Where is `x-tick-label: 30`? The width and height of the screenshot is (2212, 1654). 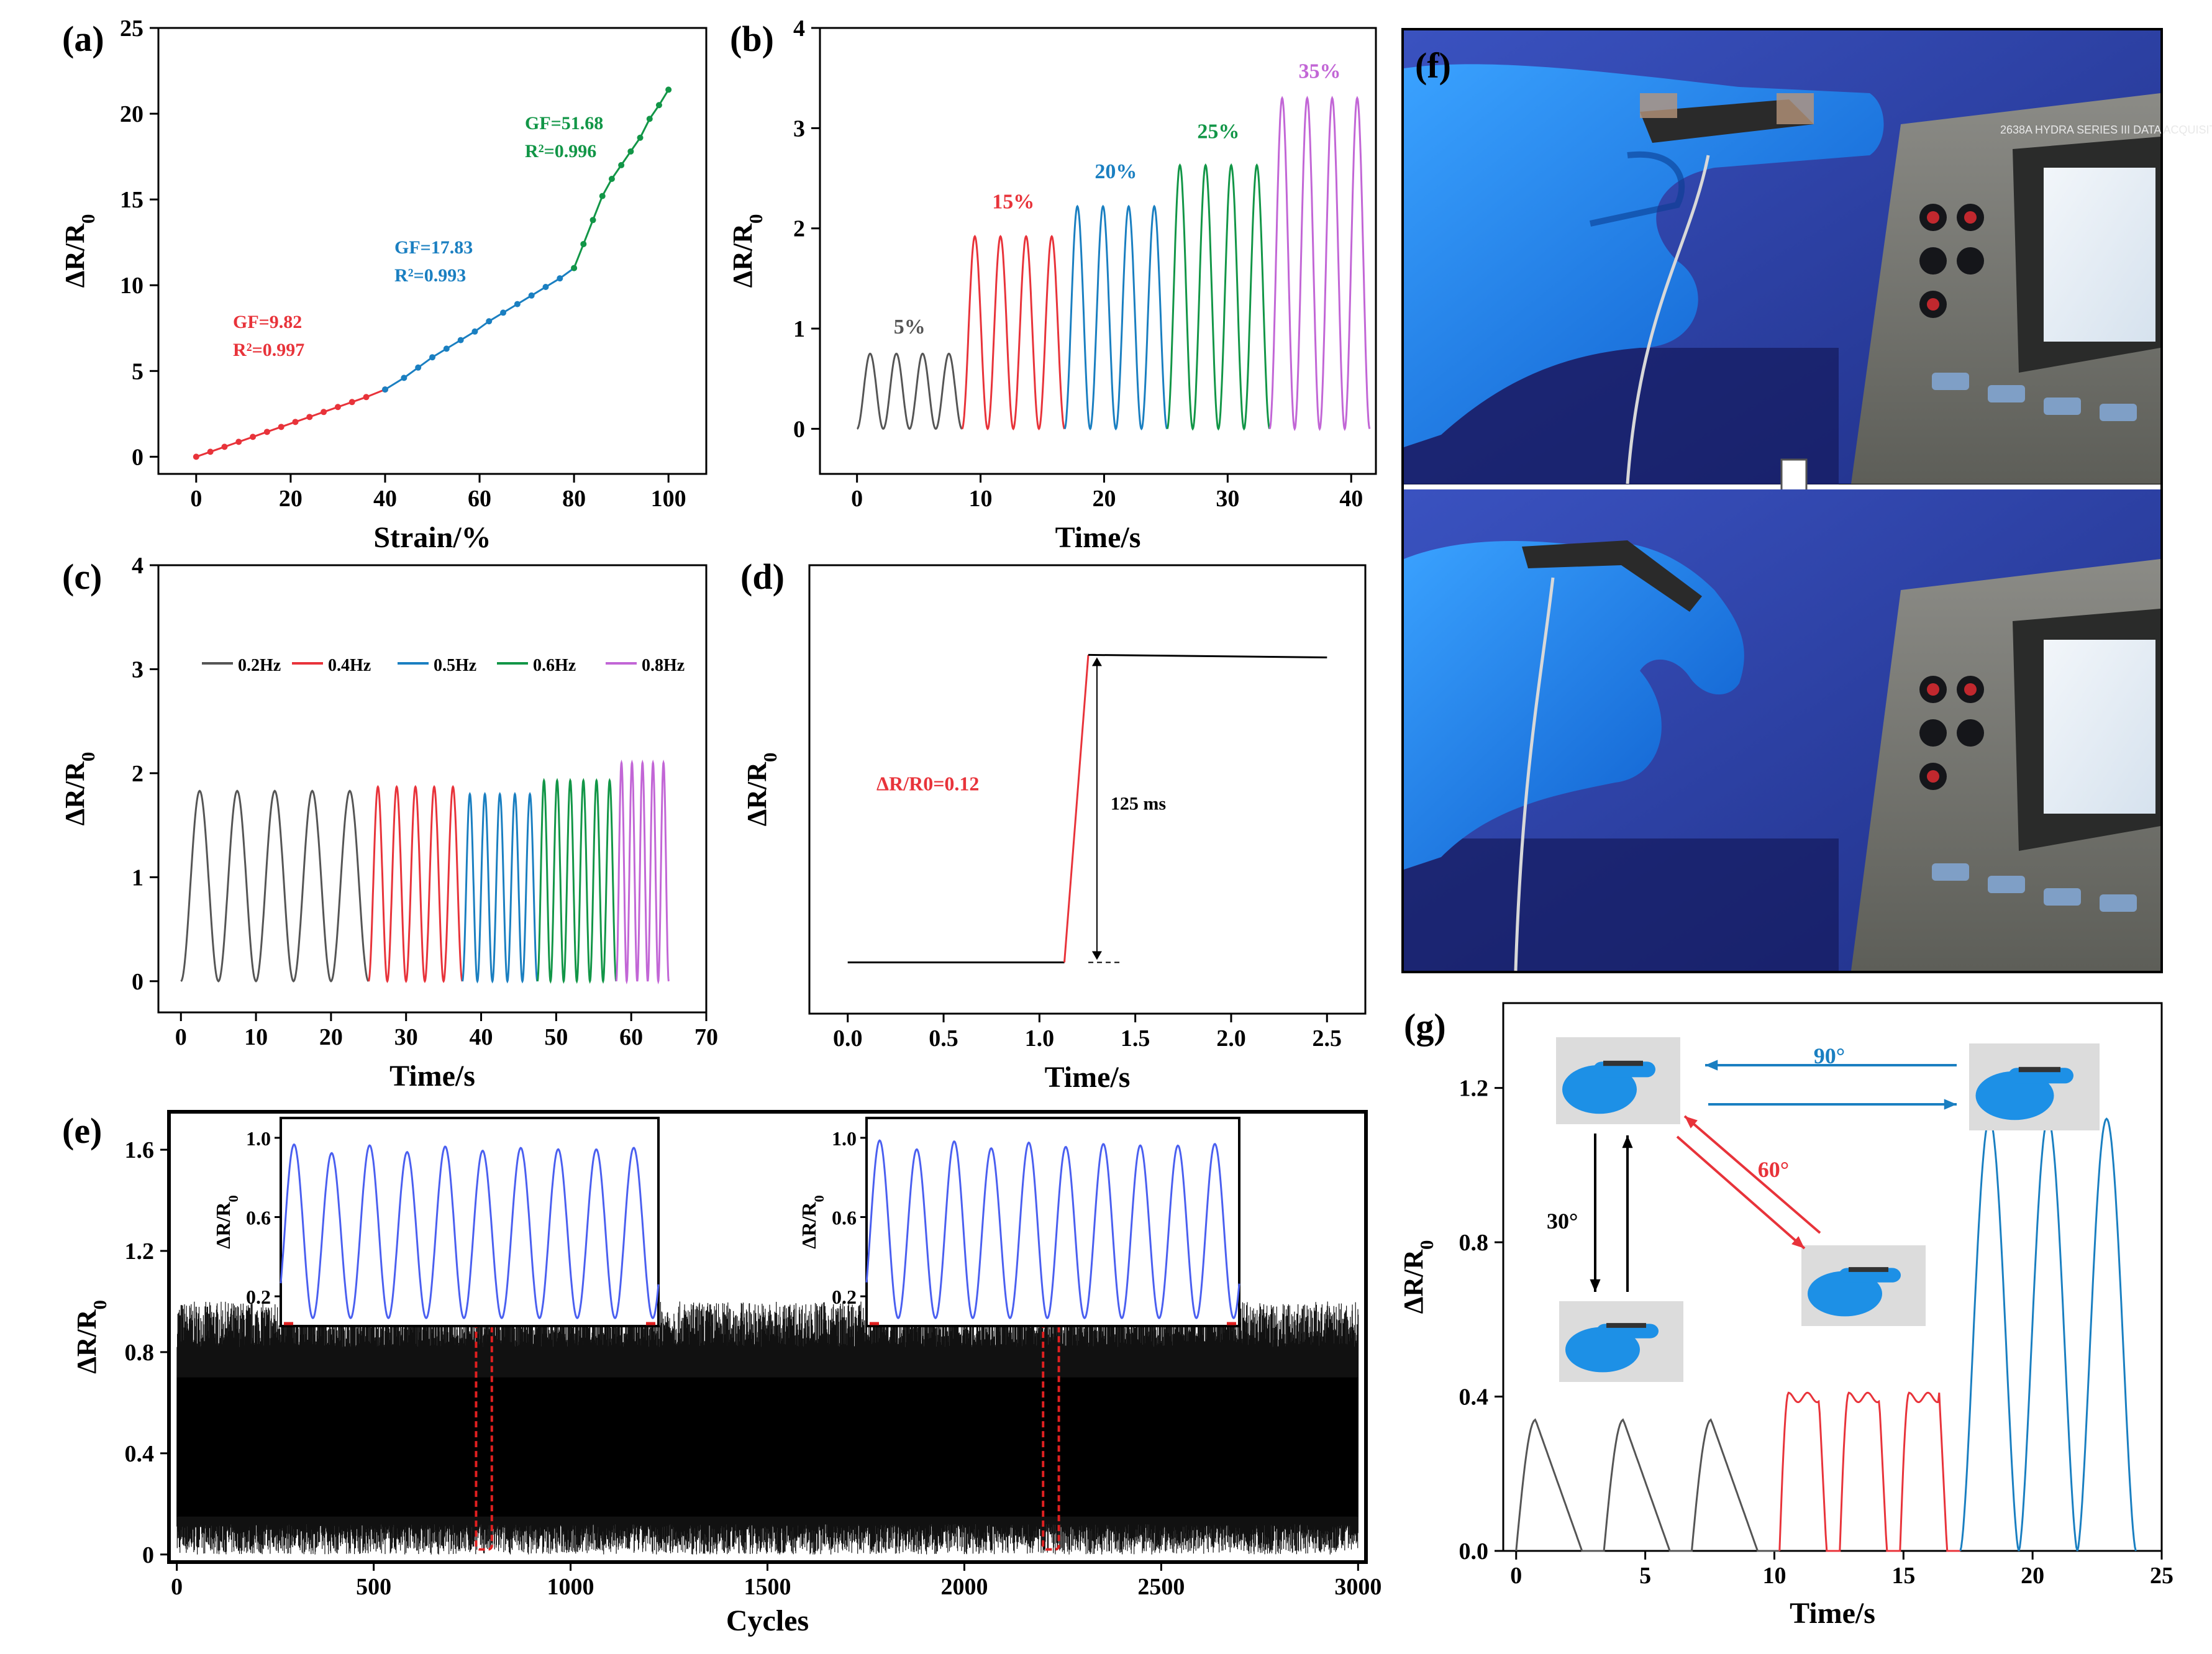
x-tick-label: 30 is located at coordinates (406, 1037).